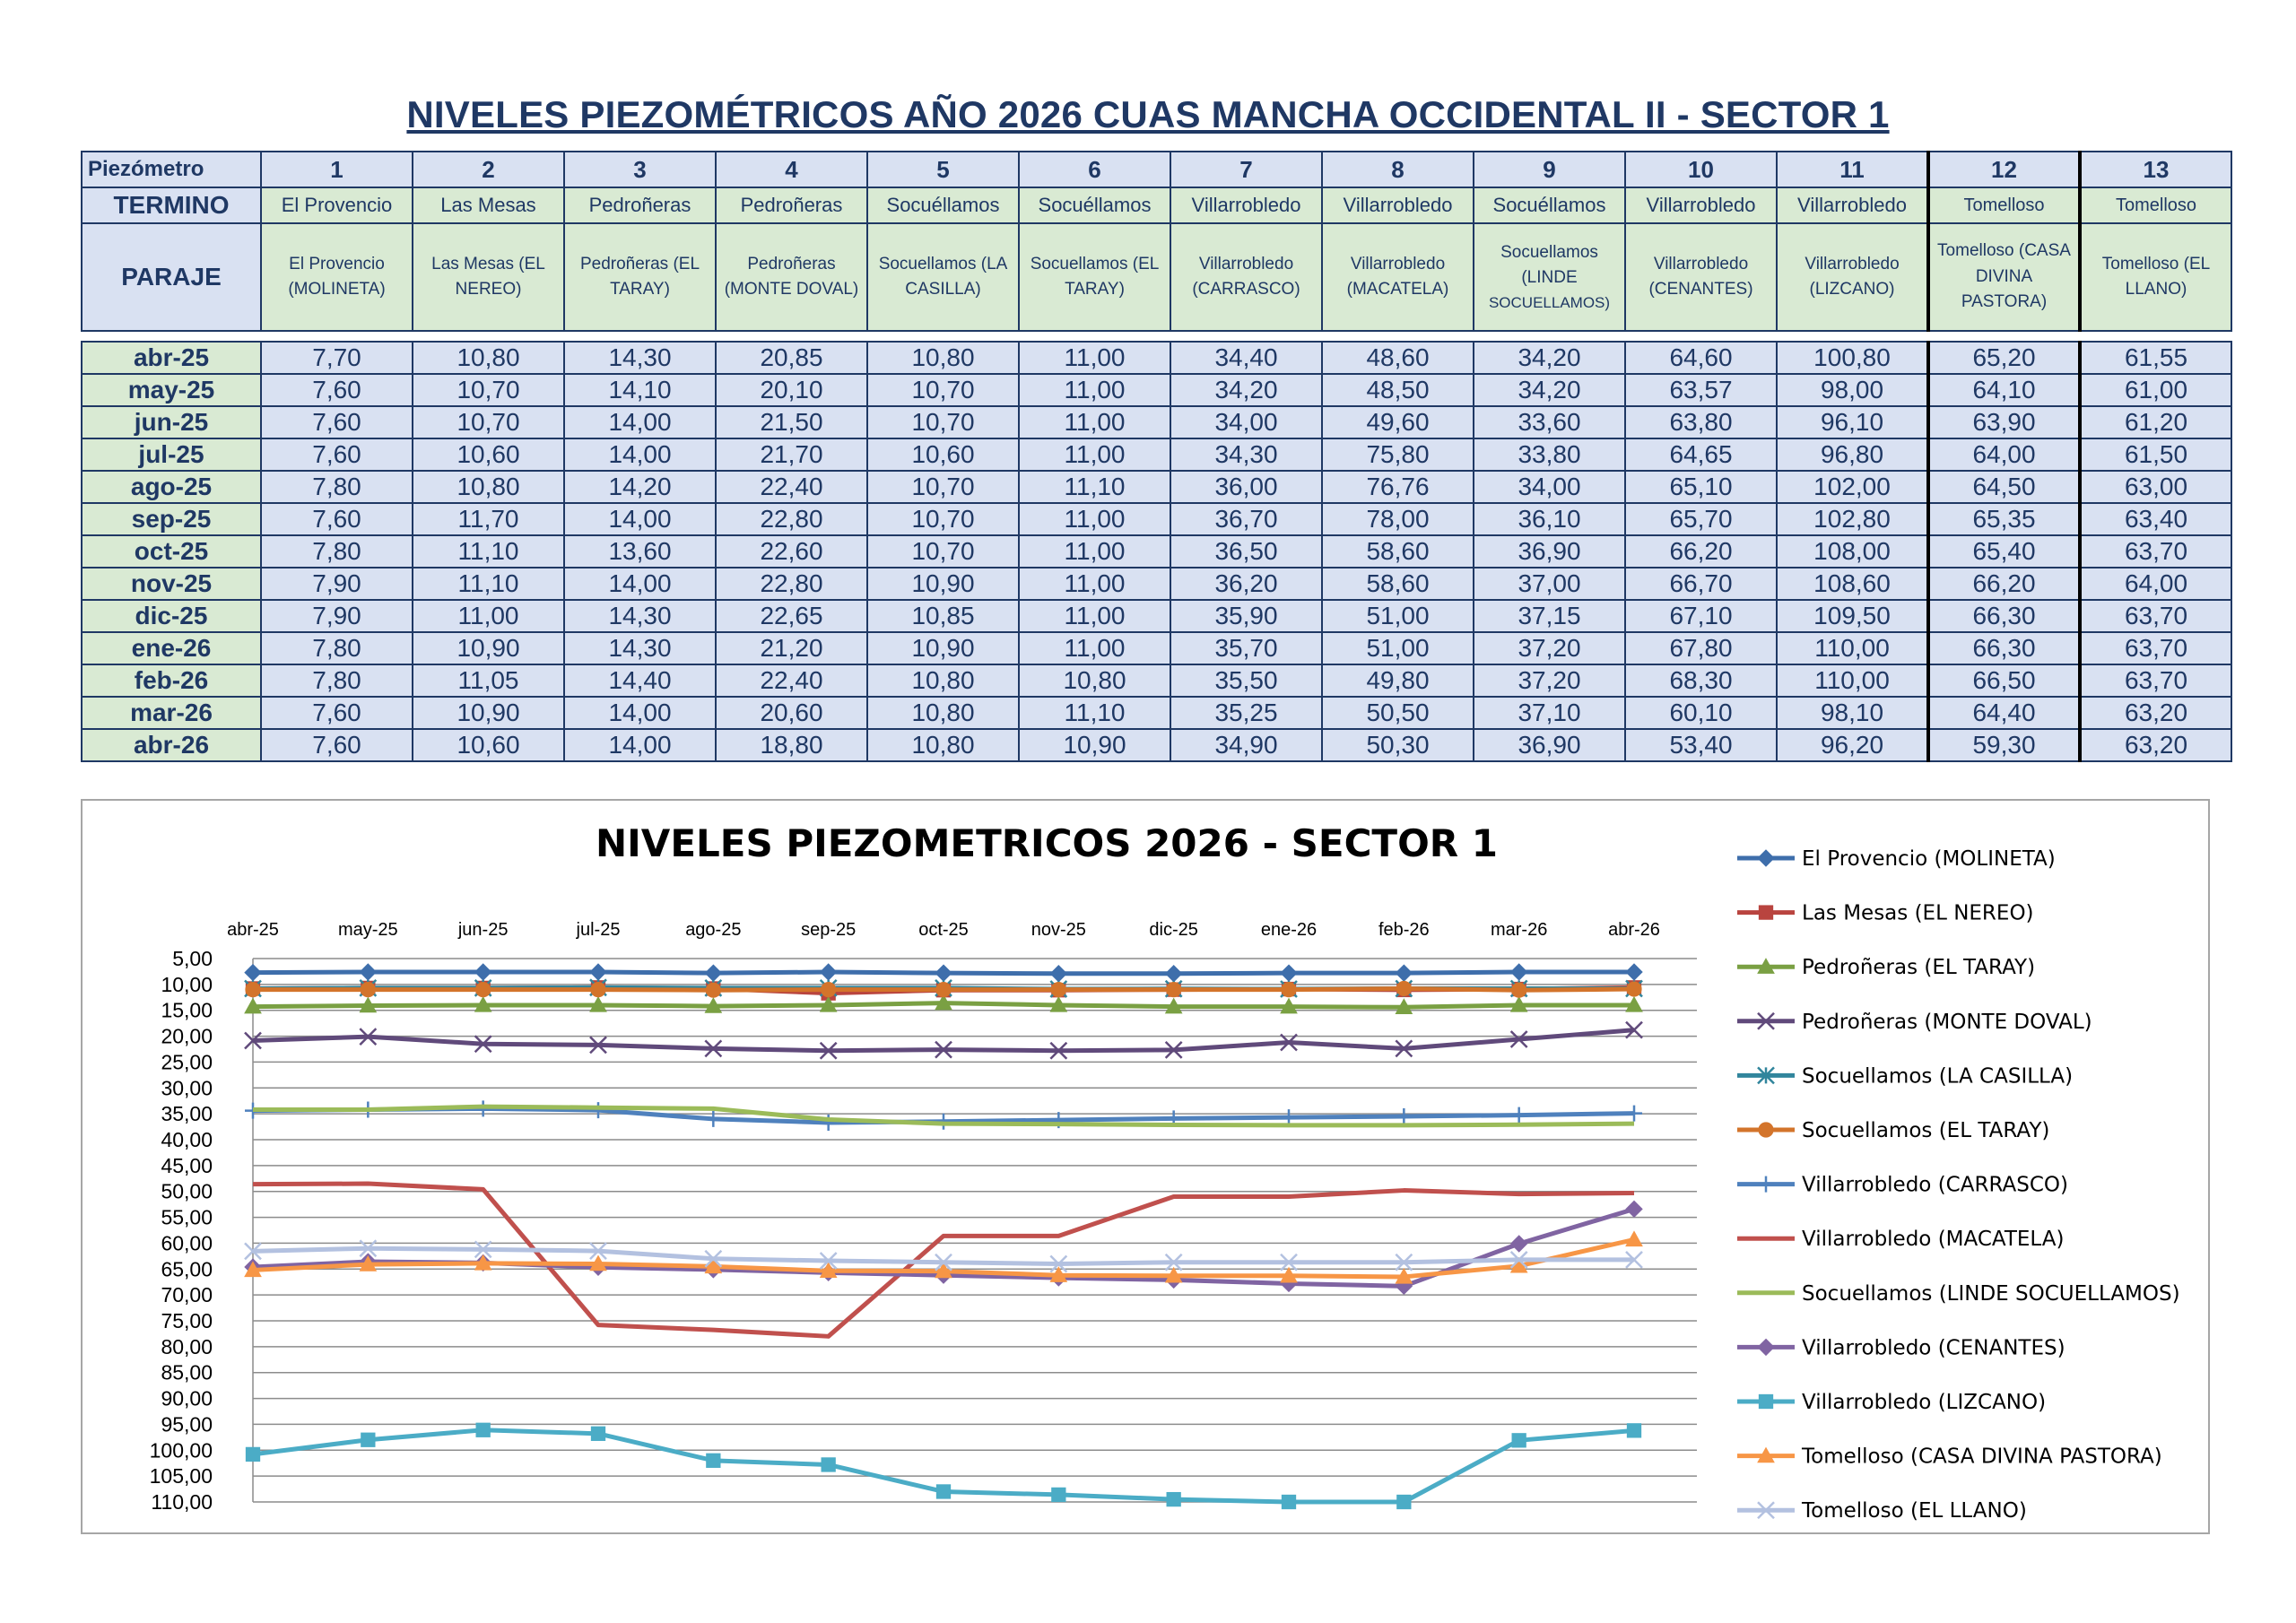  I want to click on paraje-cell: Socuellamos (EL TARAY), so click(1094, 277).